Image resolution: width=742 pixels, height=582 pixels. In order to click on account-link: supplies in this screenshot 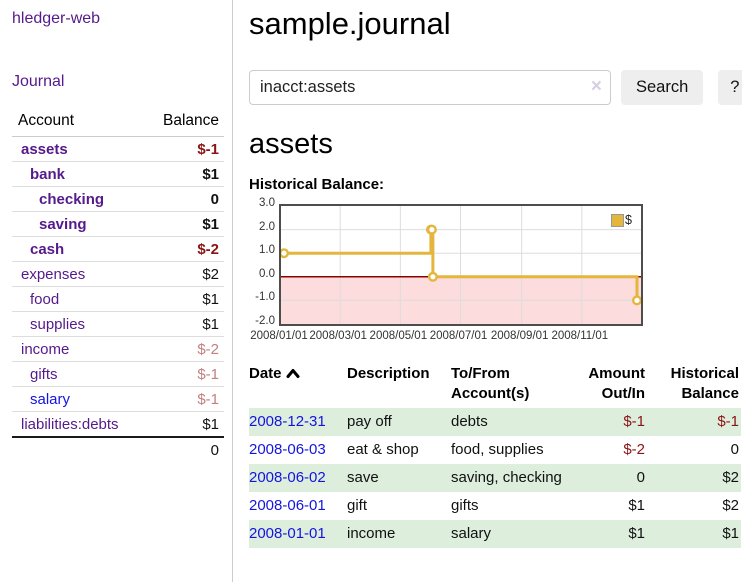, I will do `click(58, 324)`.